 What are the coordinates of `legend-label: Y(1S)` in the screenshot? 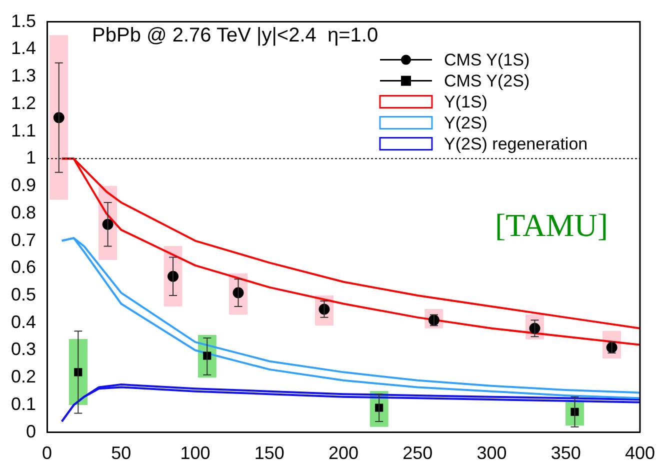 It's located at (466, 102).